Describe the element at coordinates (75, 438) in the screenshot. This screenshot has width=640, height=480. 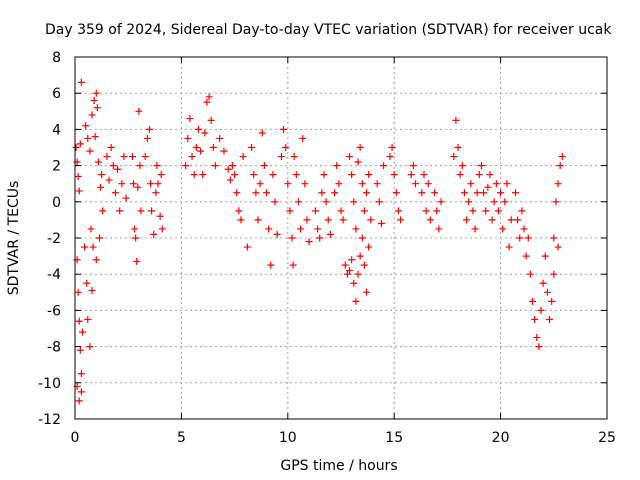
I see `x-tick-label: 0` at that location.